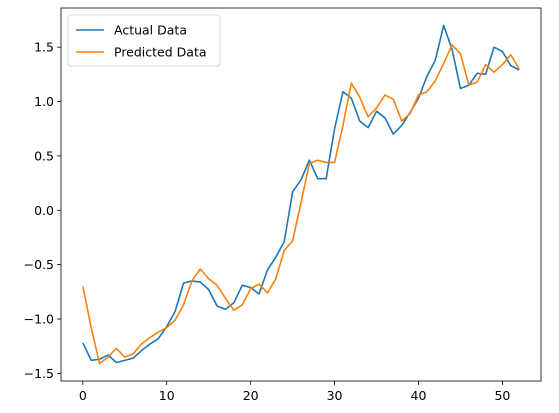 This screenshot has width=559, height=413. What do you see at coordinates (150, 30) in the screenshot?
I see `legend-label-actual: Actual Data` at bounding box center [150, 30].